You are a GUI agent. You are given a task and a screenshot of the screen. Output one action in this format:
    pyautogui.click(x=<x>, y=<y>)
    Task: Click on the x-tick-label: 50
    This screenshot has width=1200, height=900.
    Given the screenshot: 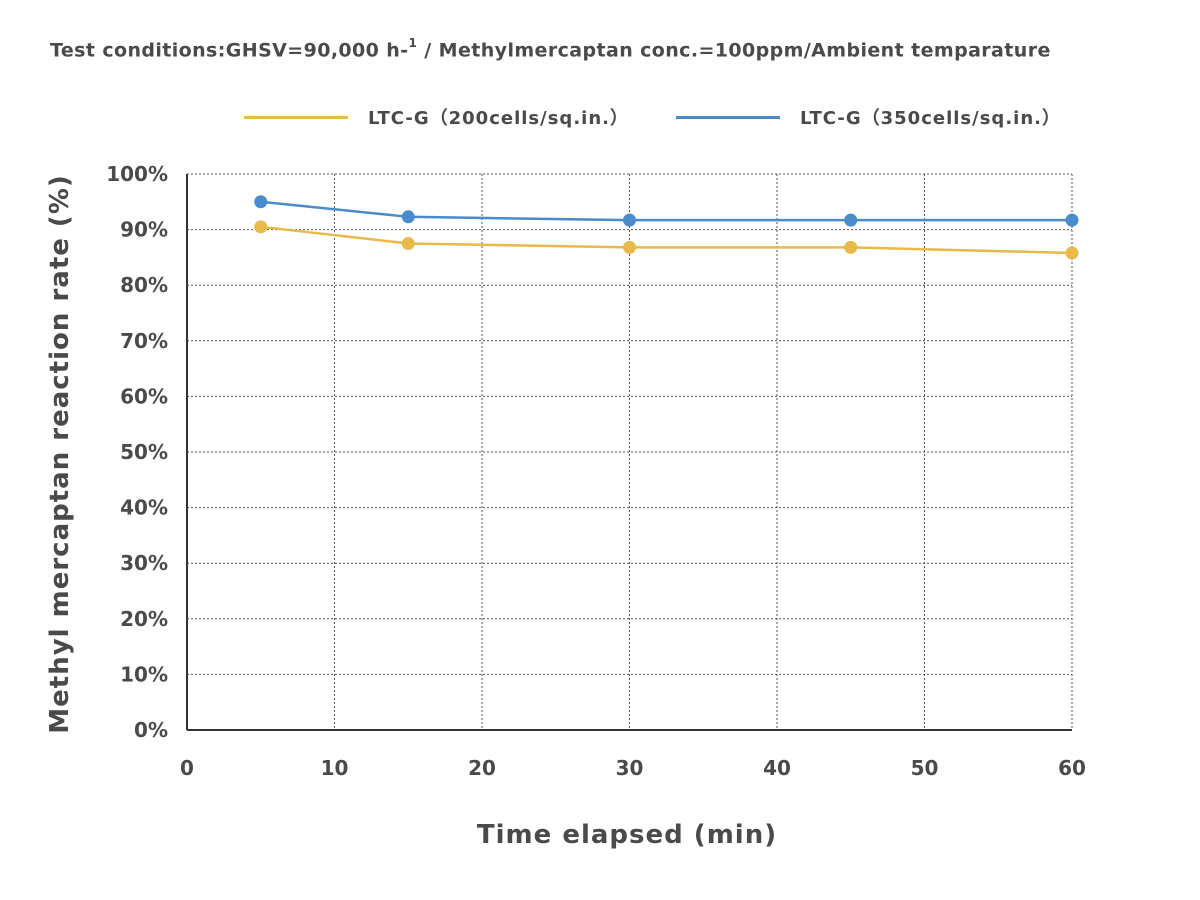 What is the action you would take?
    pyautogui.click(x=925, y=768)
    